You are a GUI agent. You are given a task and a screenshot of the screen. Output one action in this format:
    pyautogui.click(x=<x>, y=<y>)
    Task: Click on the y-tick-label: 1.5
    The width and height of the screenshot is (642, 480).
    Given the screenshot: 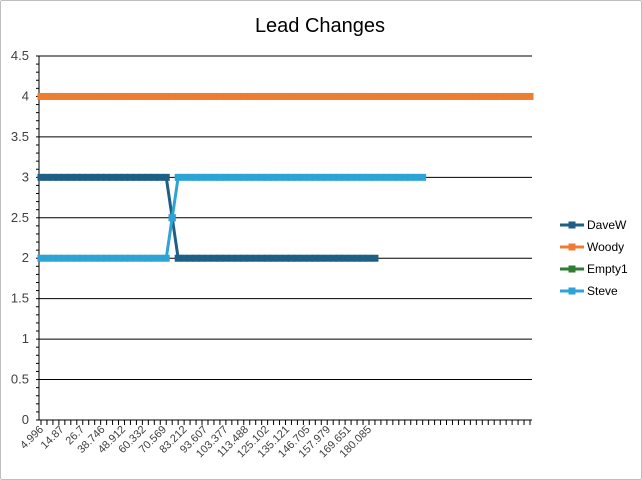 What is the action you would take?
    pyautogui.click(x=20, y=298)
    